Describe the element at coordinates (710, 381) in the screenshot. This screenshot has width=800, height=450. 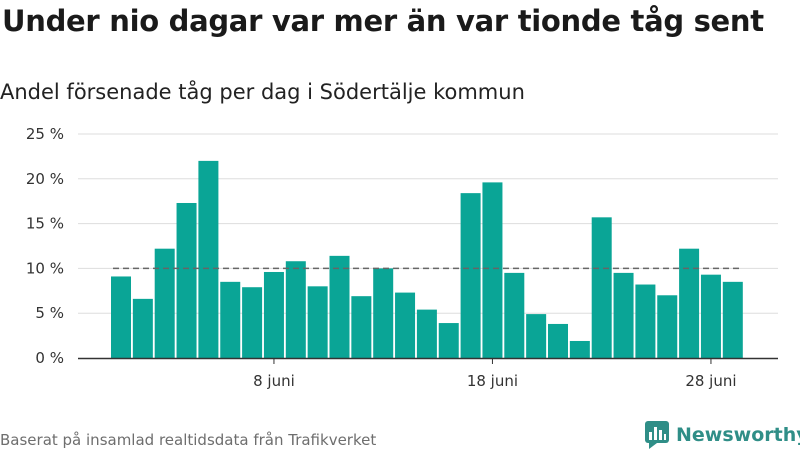
I see `x-tick-label: 28 juni` at that location.